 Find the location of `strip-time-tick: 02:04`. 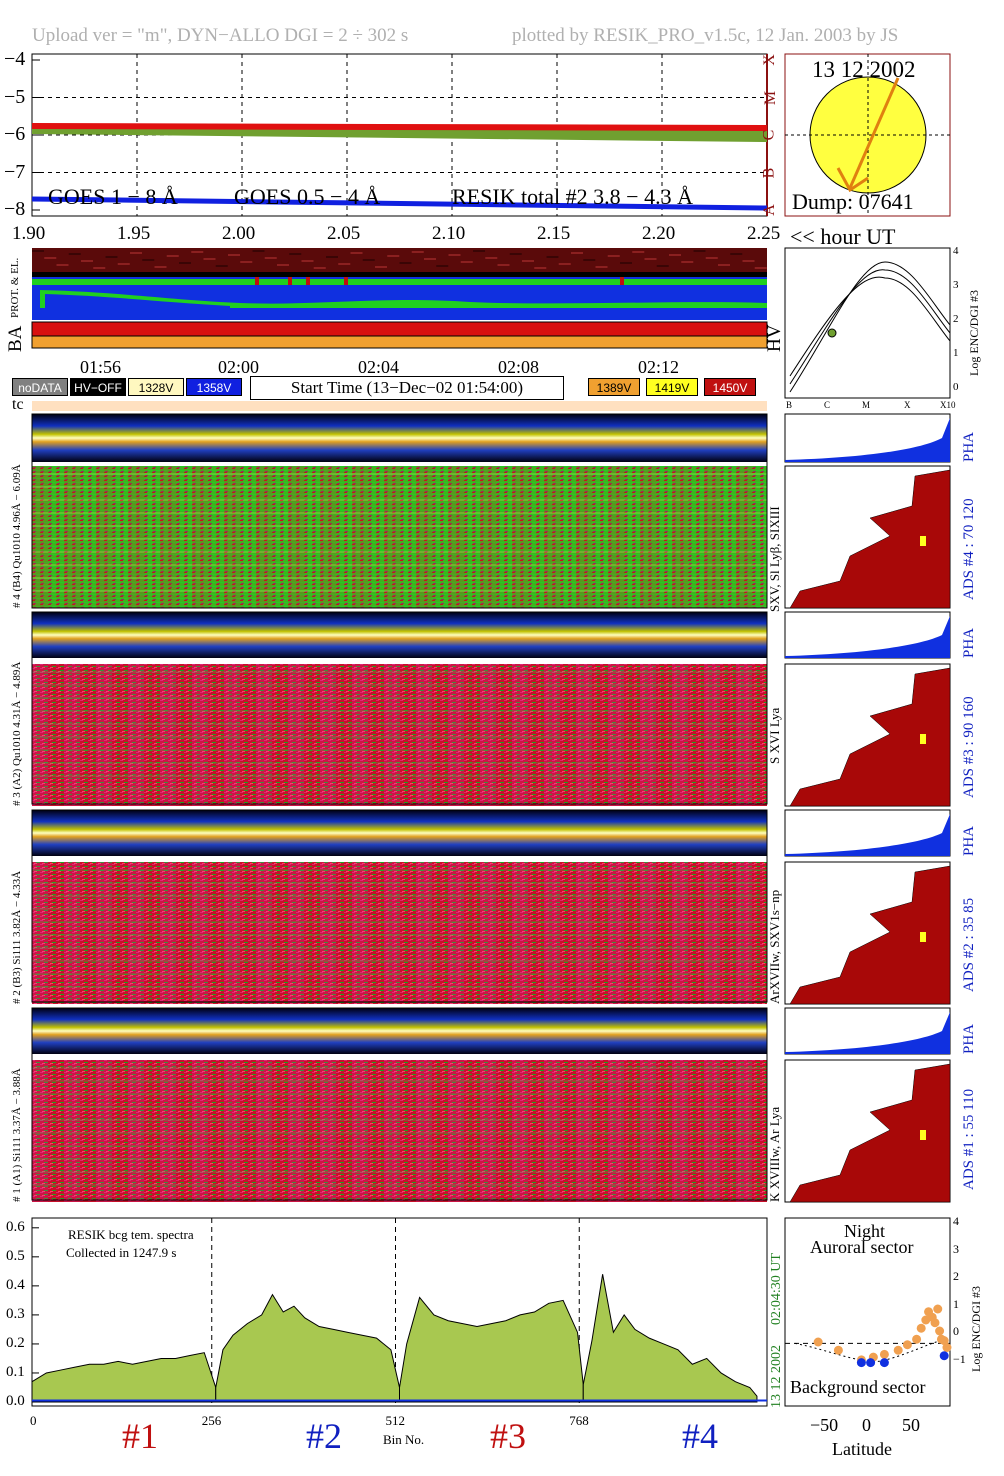

strip-time-tick: 02:04 is located at coordinates (379, 367).